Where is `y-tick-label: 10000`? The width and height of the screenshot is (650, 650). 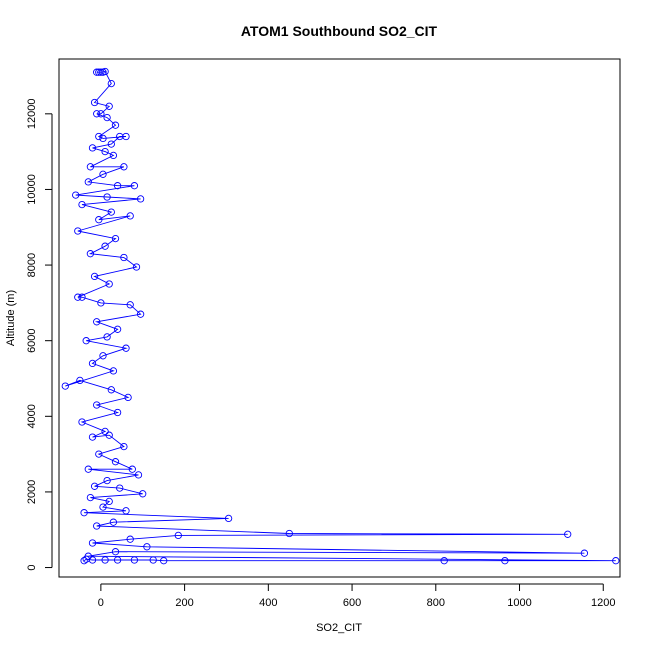 y-tick-label: 10000 is located at coordinates (32, 189).